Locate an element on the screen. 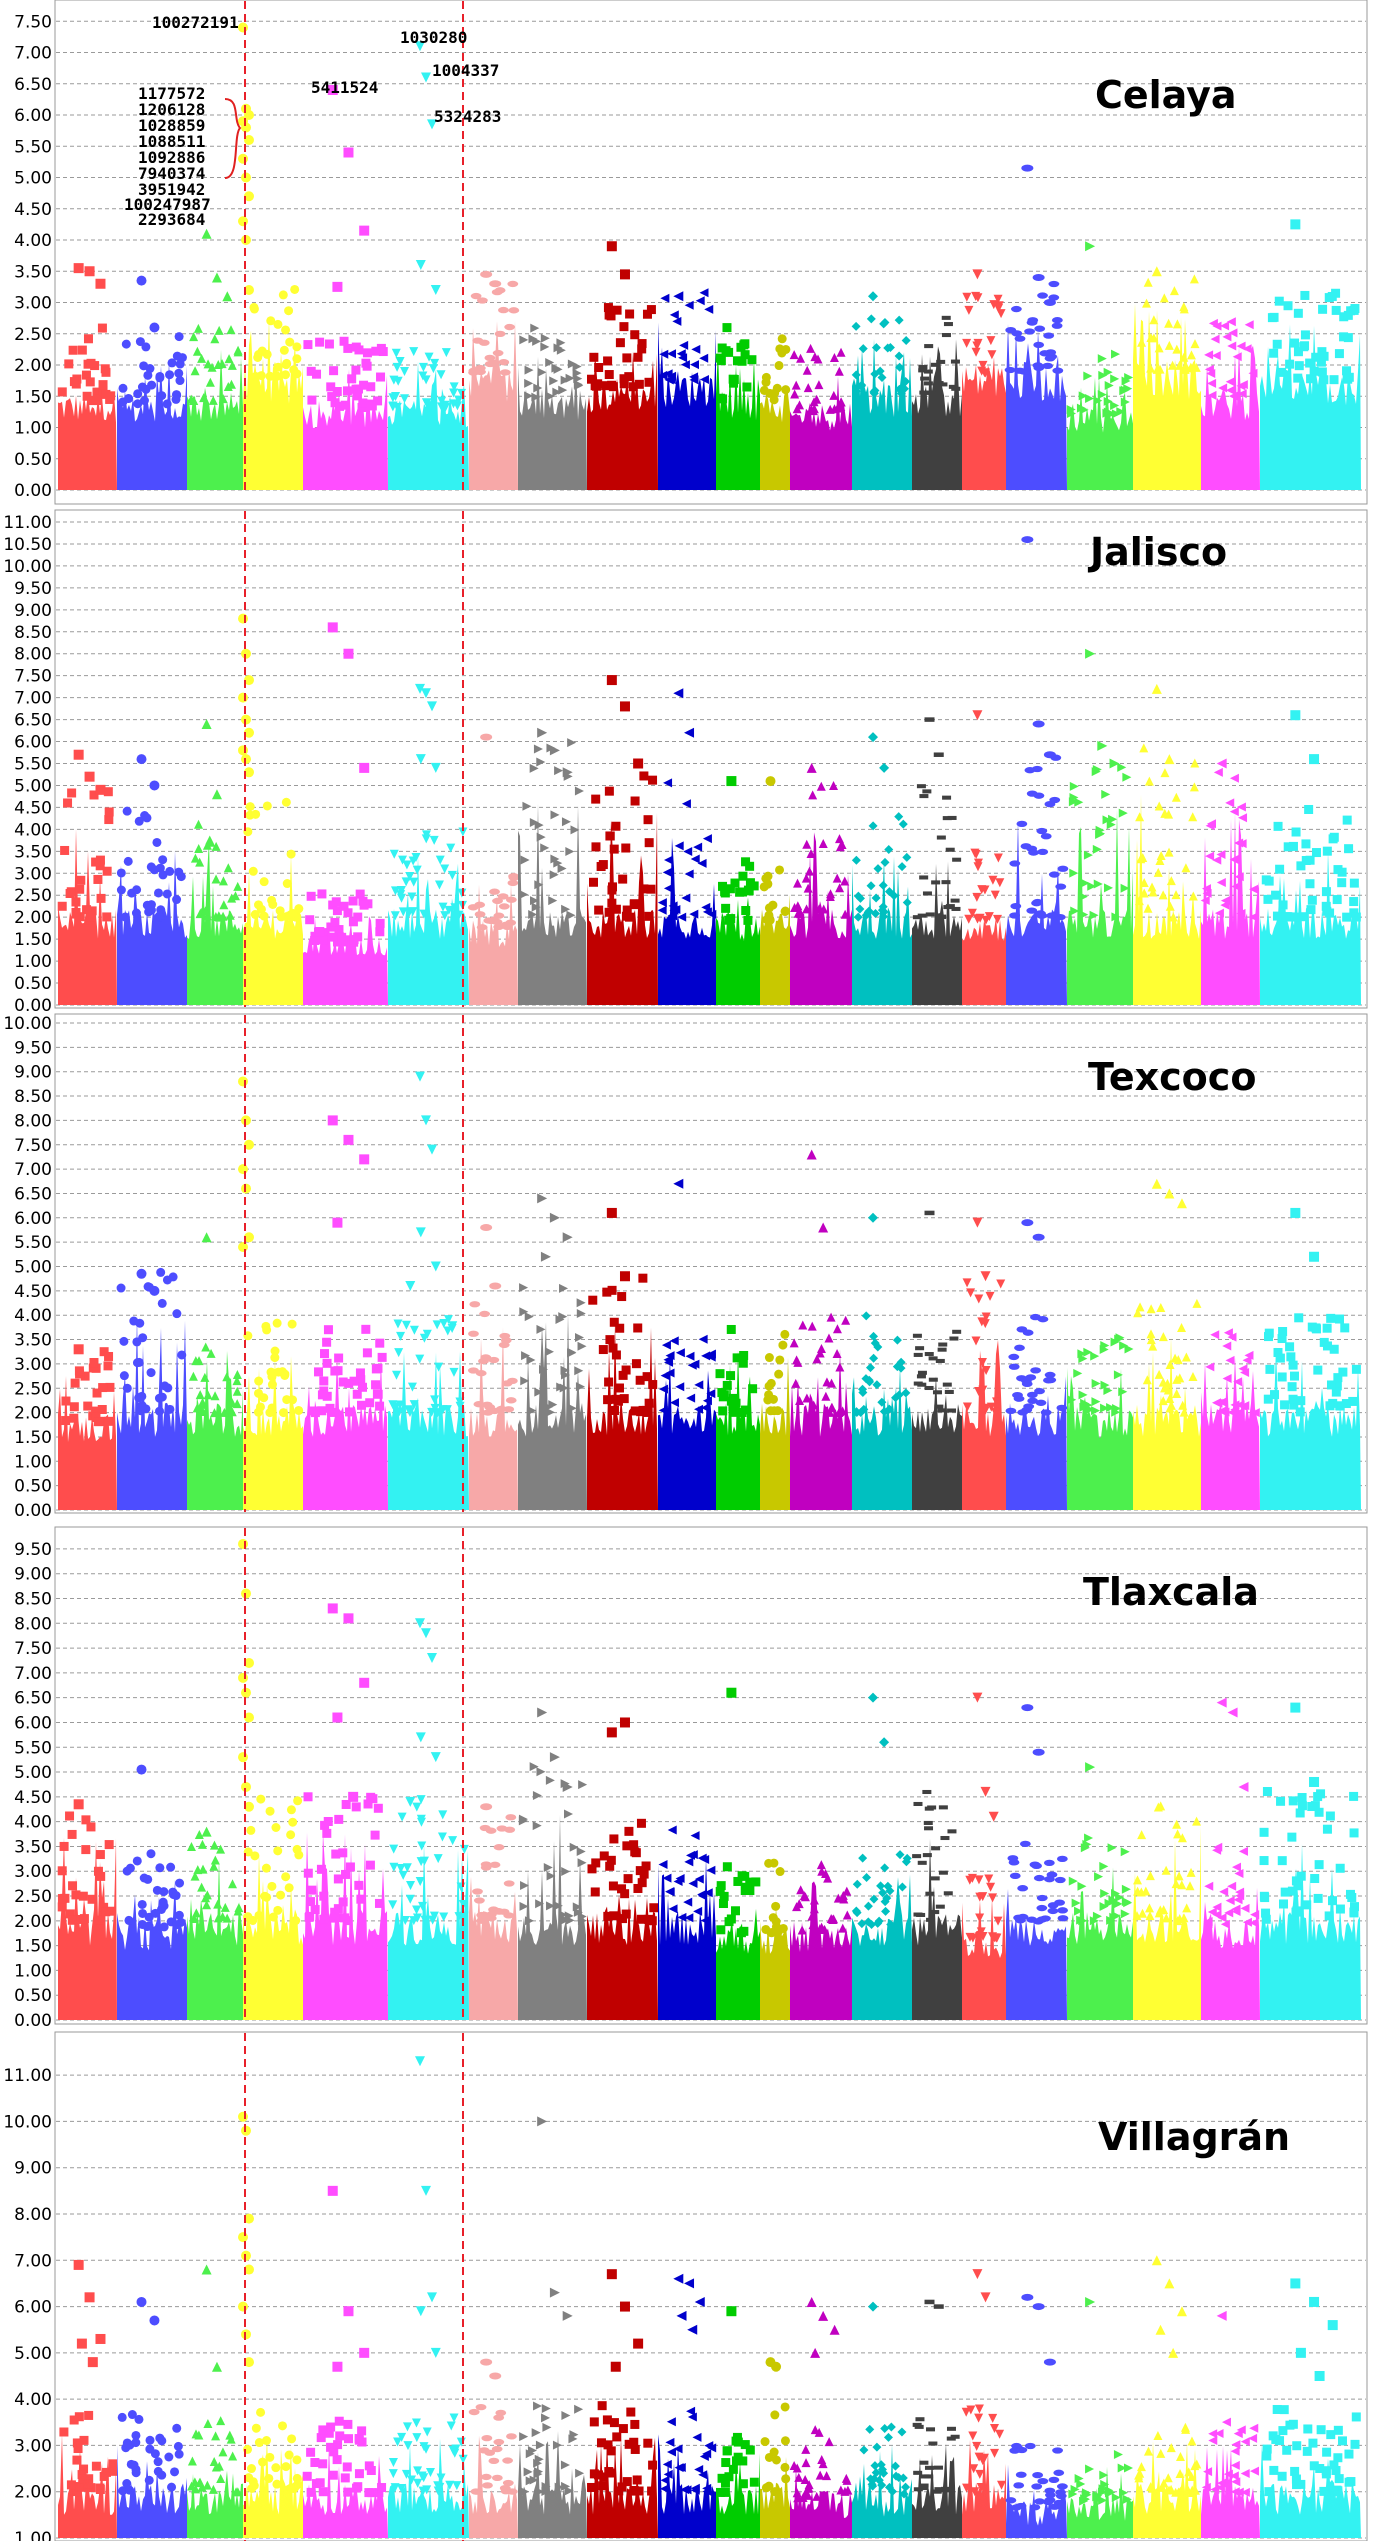  snp-label: 2293684 is located at coordinates (171, 219).